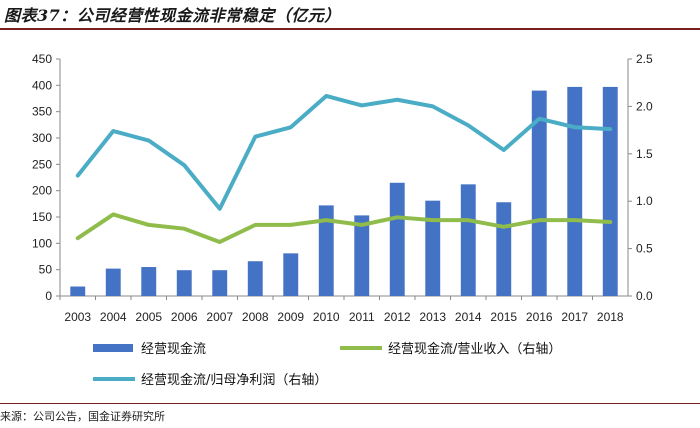  I want to click on x-tick-label: 2009, so click(290, 317).